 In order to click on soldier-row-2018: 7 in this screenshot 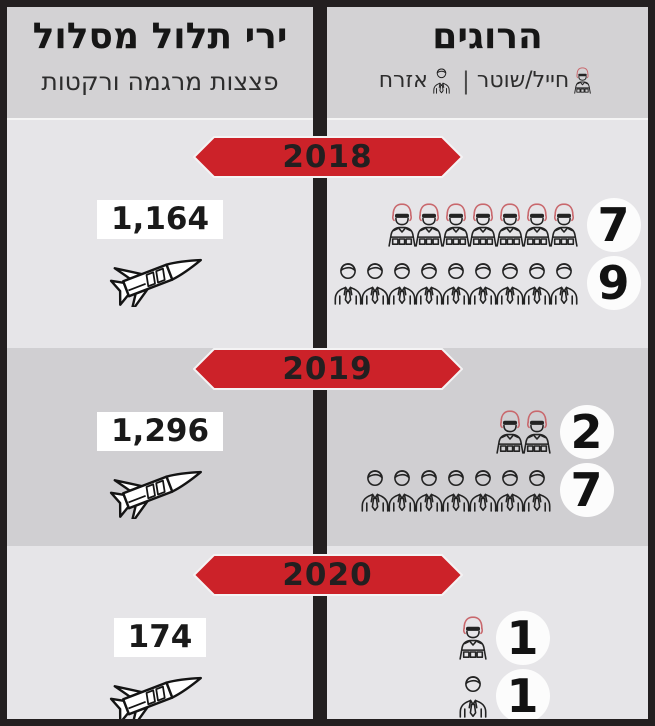, I will do `click(515, 225)`.